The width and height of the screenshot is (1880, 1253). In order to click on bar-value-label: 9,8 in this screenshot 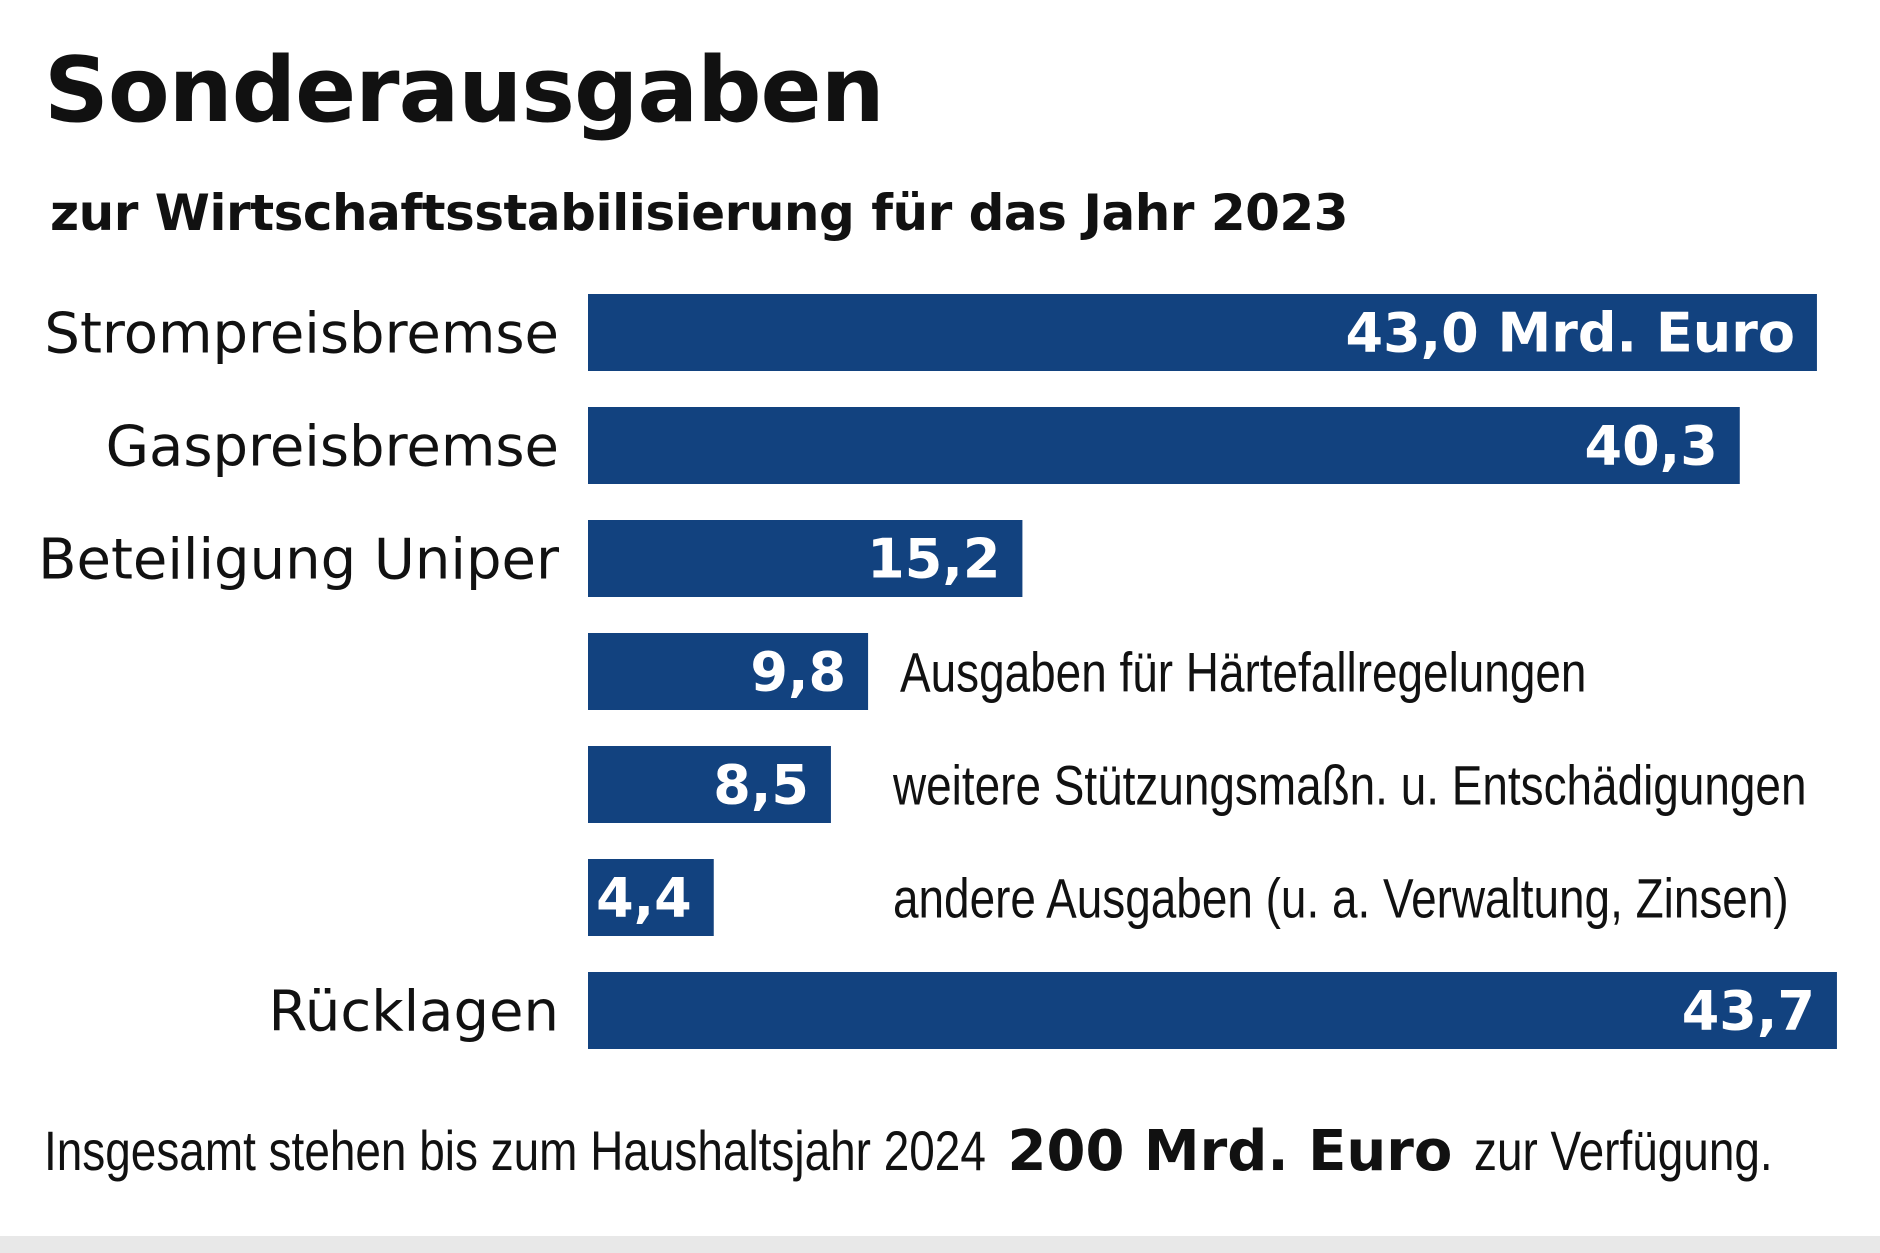, I will do `click(798, 672)`.